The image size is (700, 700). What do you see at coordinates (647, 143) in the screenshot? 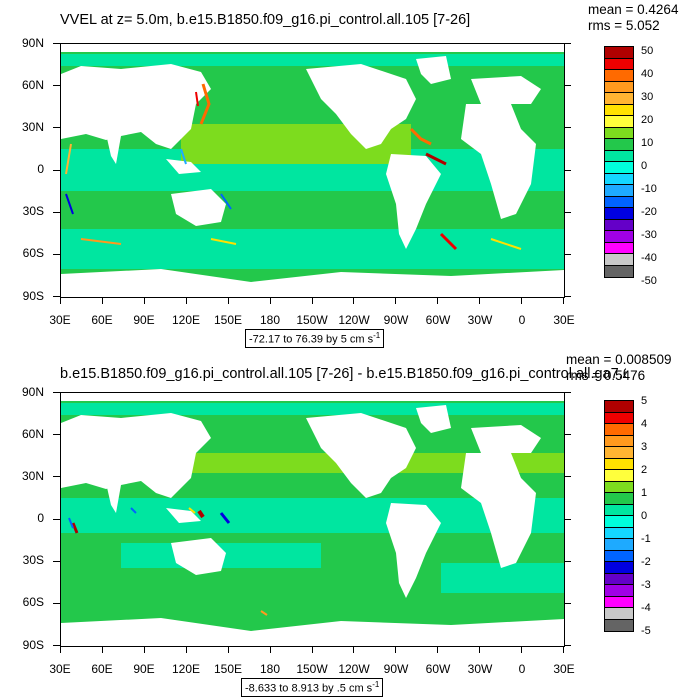
I see `colorbar-label: 10` at bounding box center [647, 143].